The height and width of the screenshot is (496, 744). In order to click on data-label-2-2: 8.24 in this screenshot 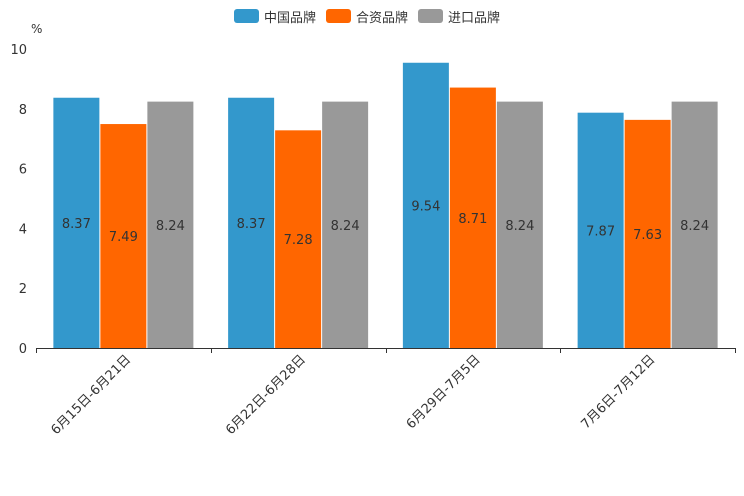, I will do `click(519, 226)`.